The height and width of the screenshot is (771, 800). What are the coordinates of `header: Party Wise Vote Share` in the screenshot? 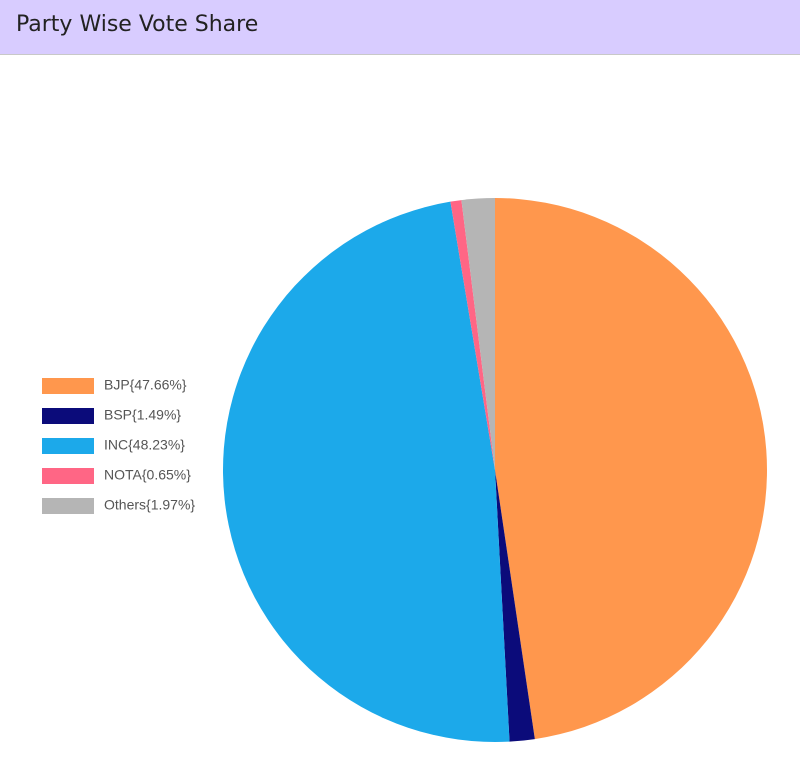 It's located at (400, 27).